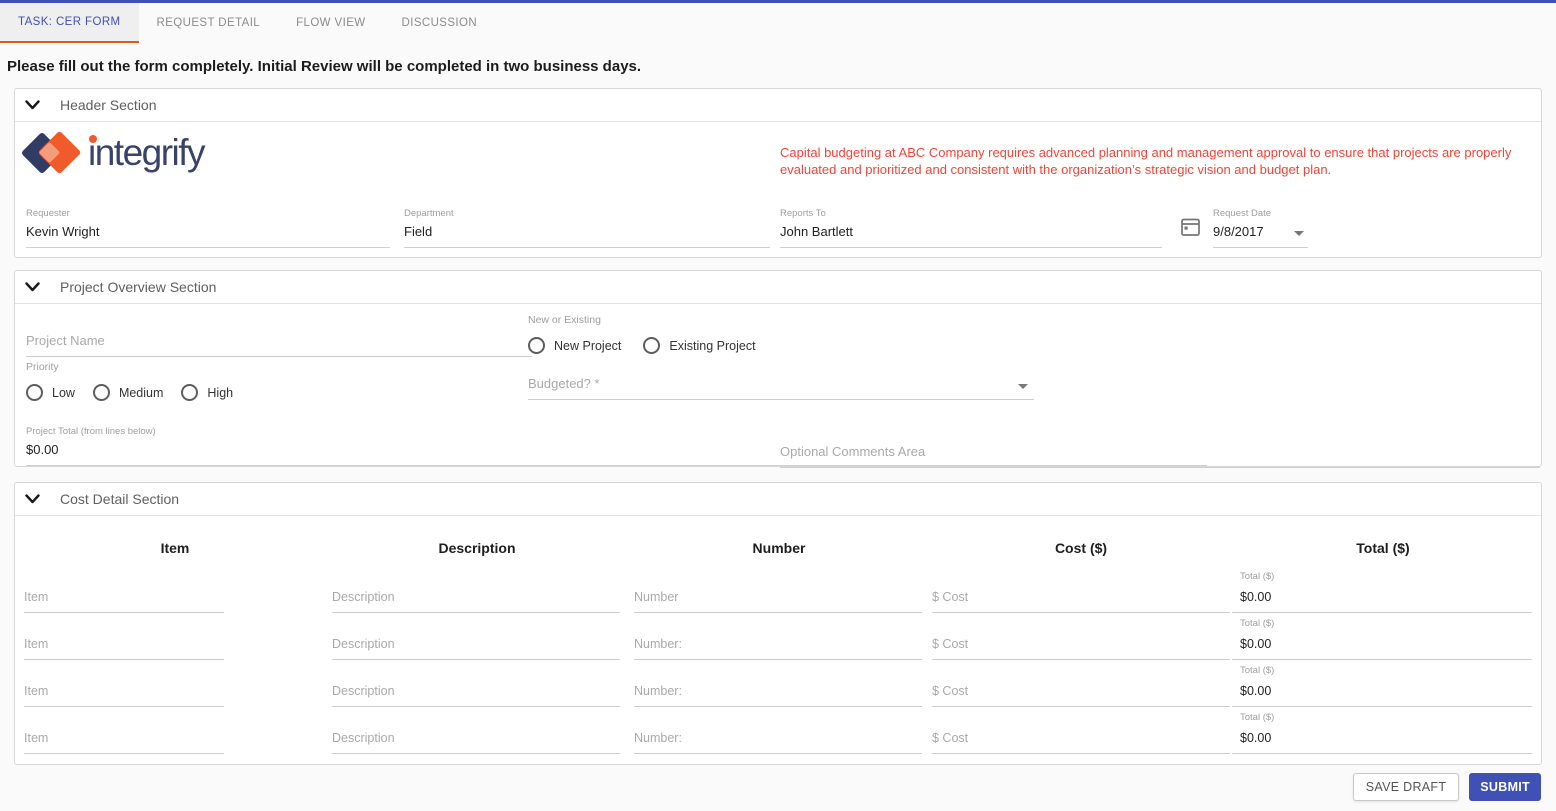 Image resolution: width=1556 pixels, height=811 pixels. Describe the element at coordinates (588, 345) in the screenshot. I see `new-project-label: New Project` at that location.